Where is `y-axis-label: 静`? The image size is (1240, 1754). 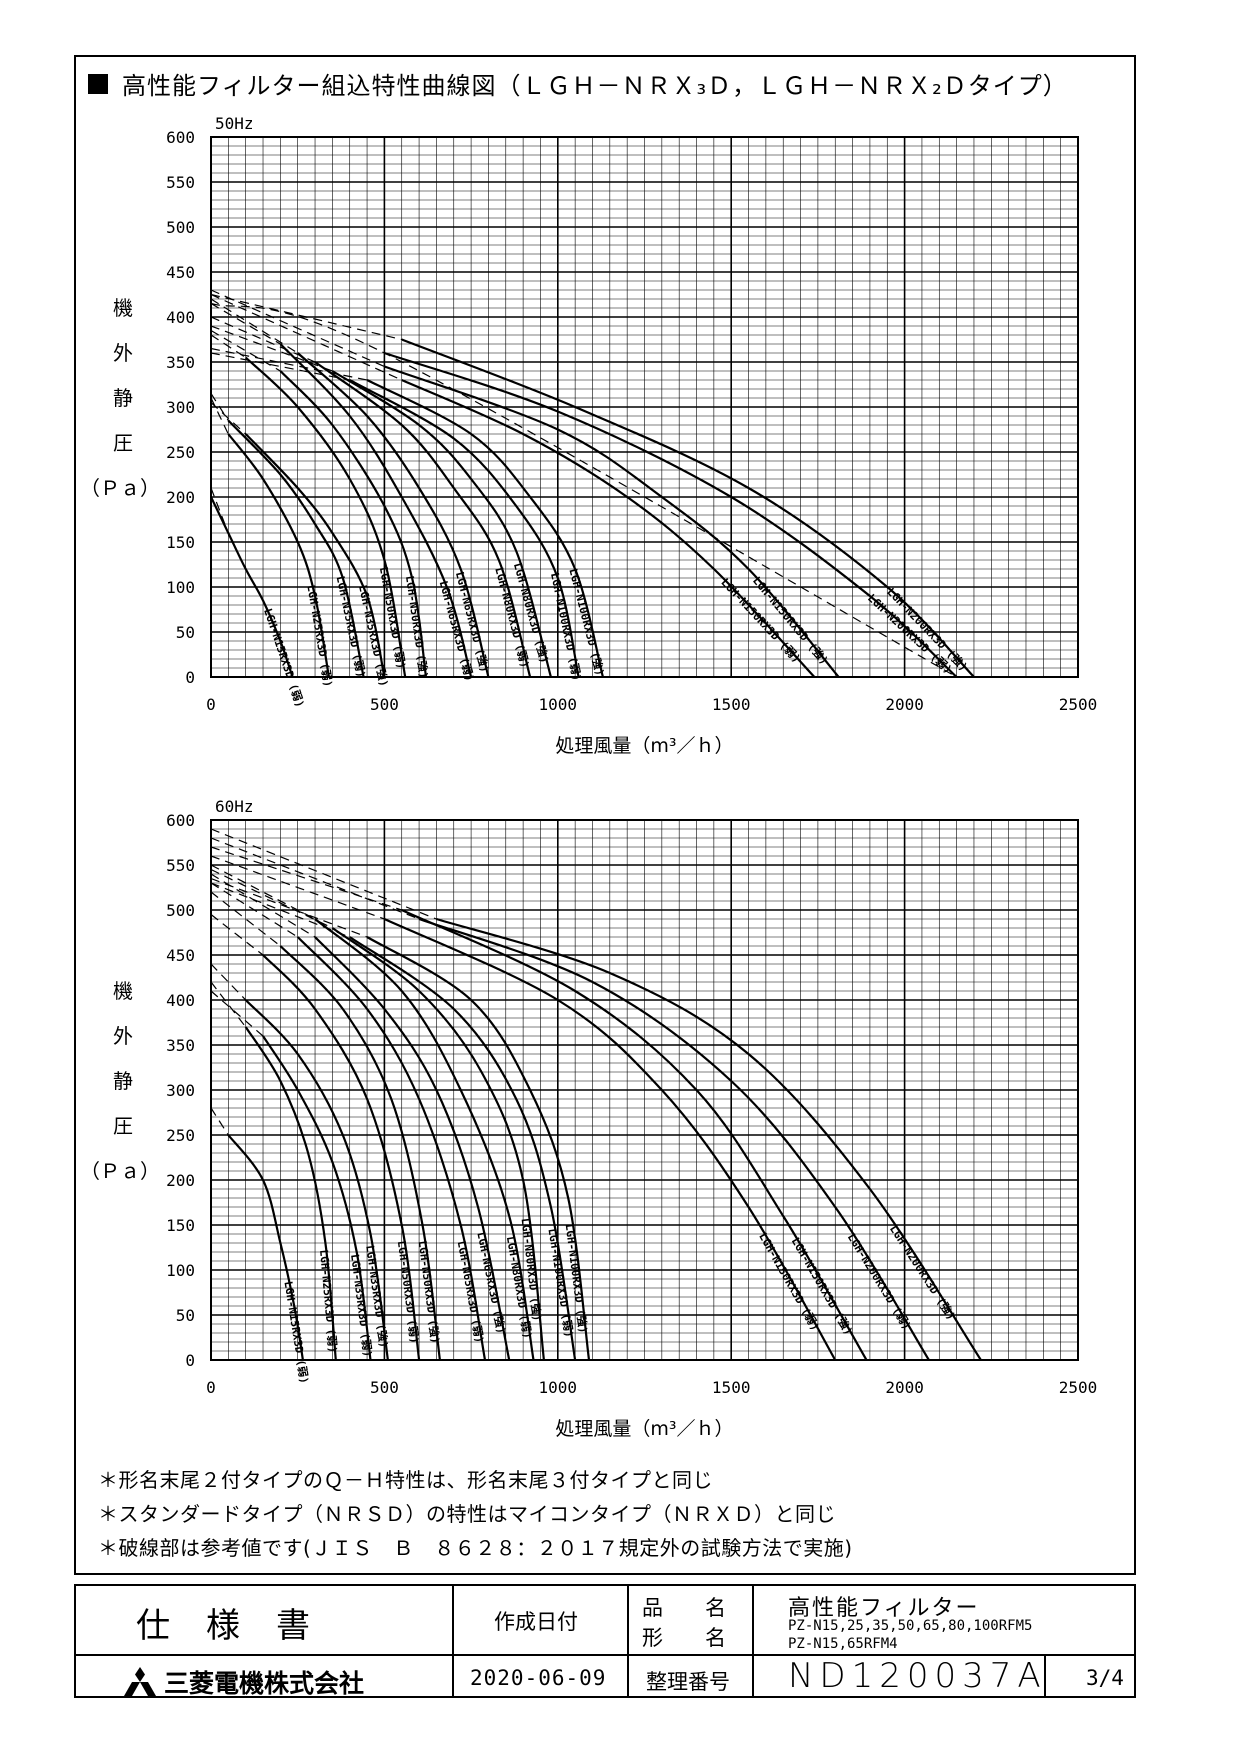
y-axis-label: 静 is located at coordinates (123, 398).